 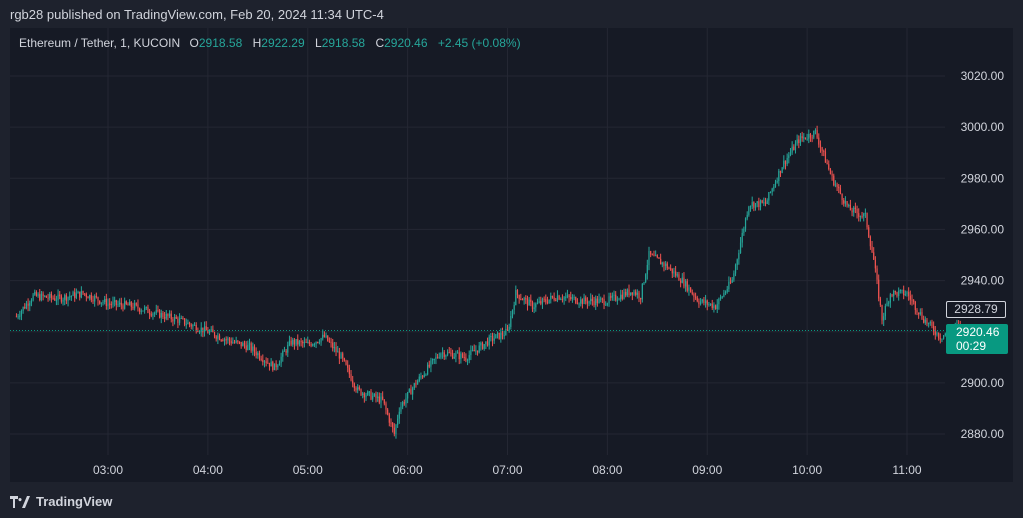 What do you see at coordinates (479, 43) in the screenshot?
I see `change-value: +2.45 (+0.08%)` at bounding box center [479, 43].